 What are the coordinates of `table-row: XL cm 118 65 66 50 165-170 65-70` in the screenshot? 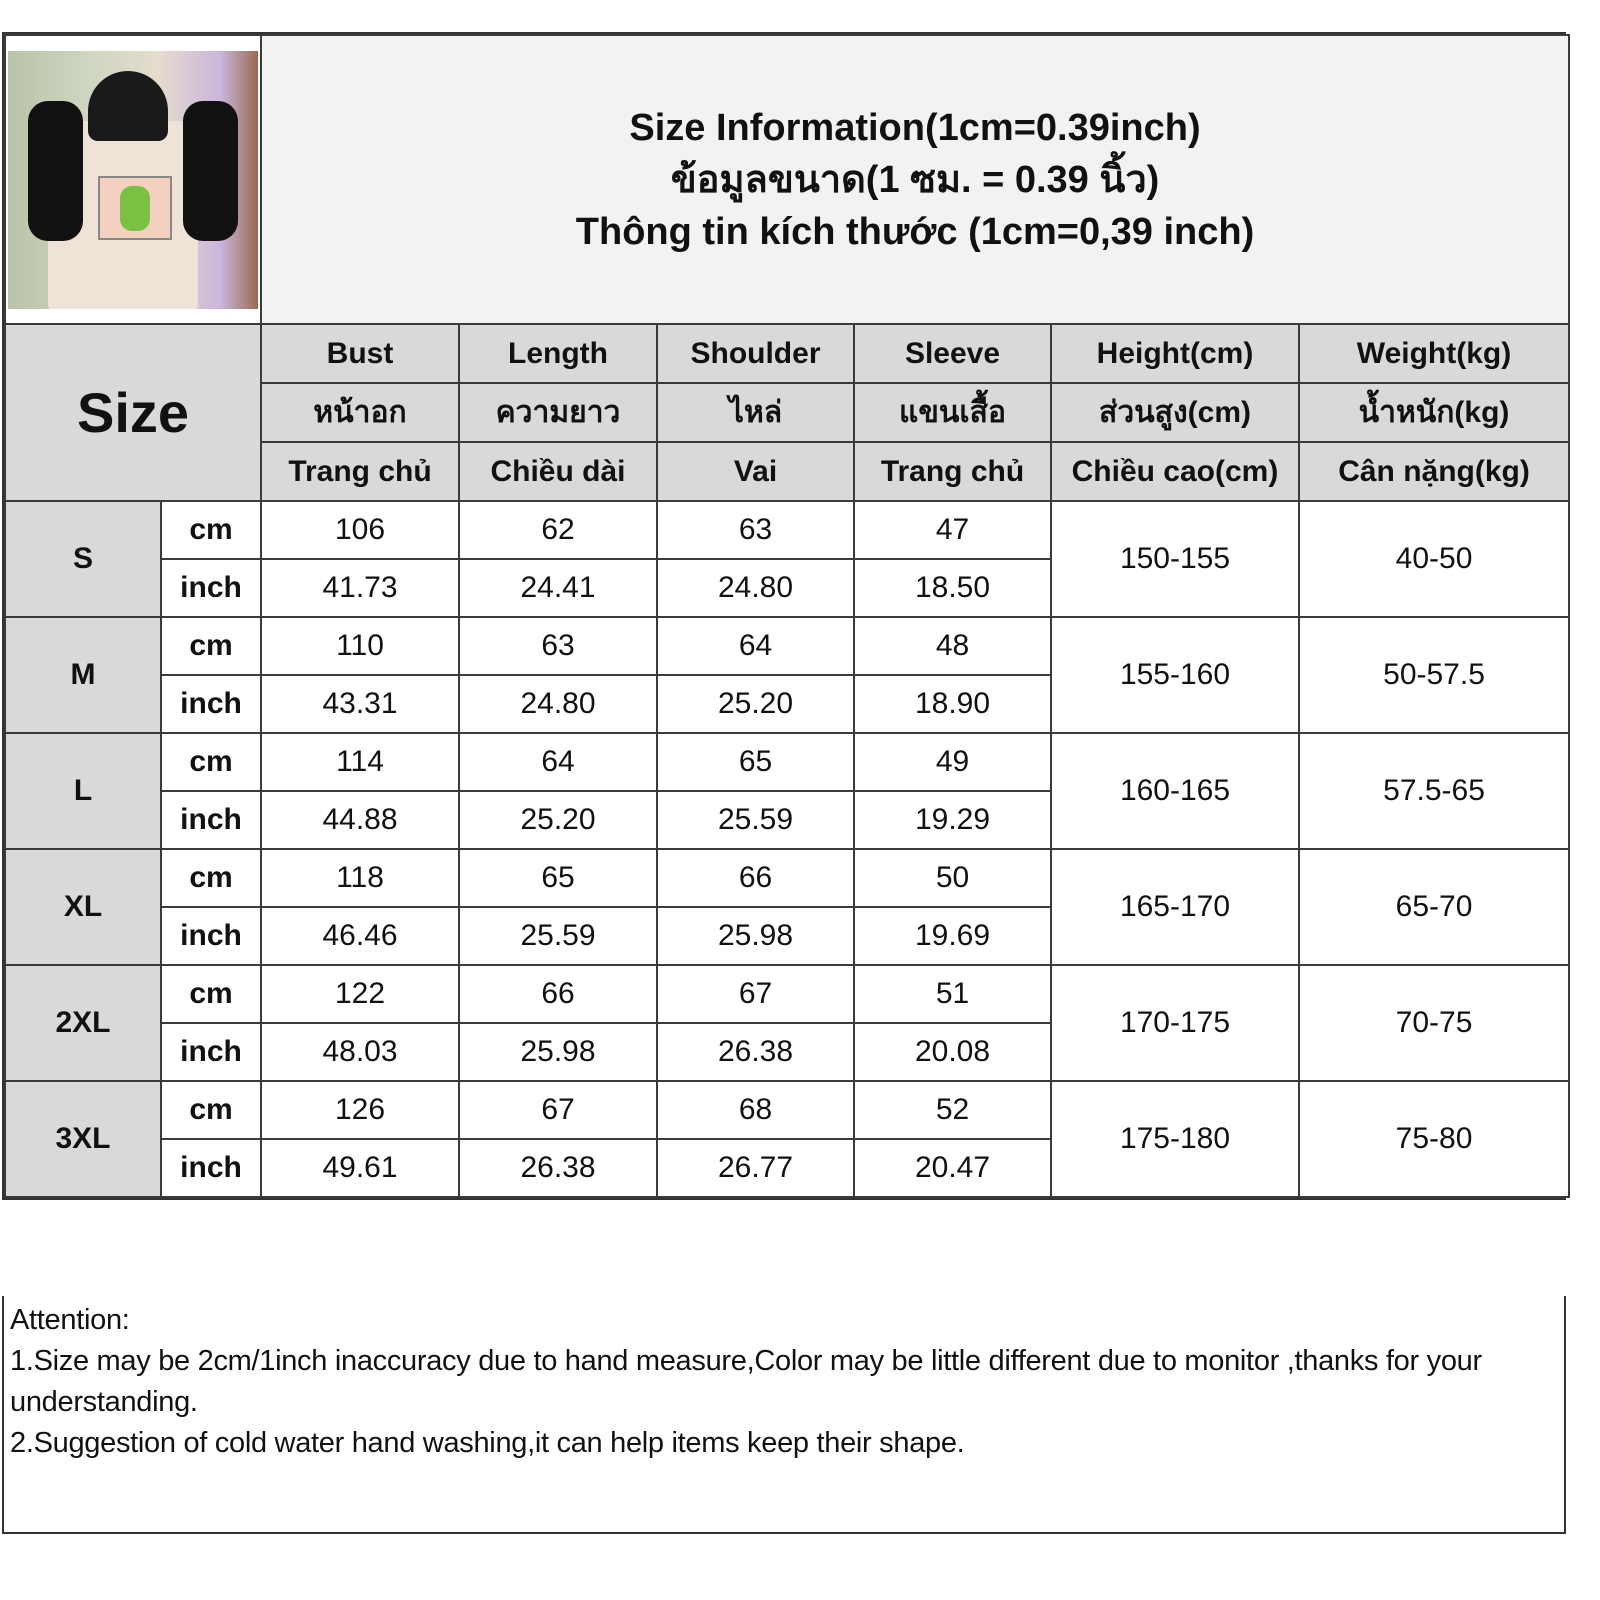 It's located at (787, 907).